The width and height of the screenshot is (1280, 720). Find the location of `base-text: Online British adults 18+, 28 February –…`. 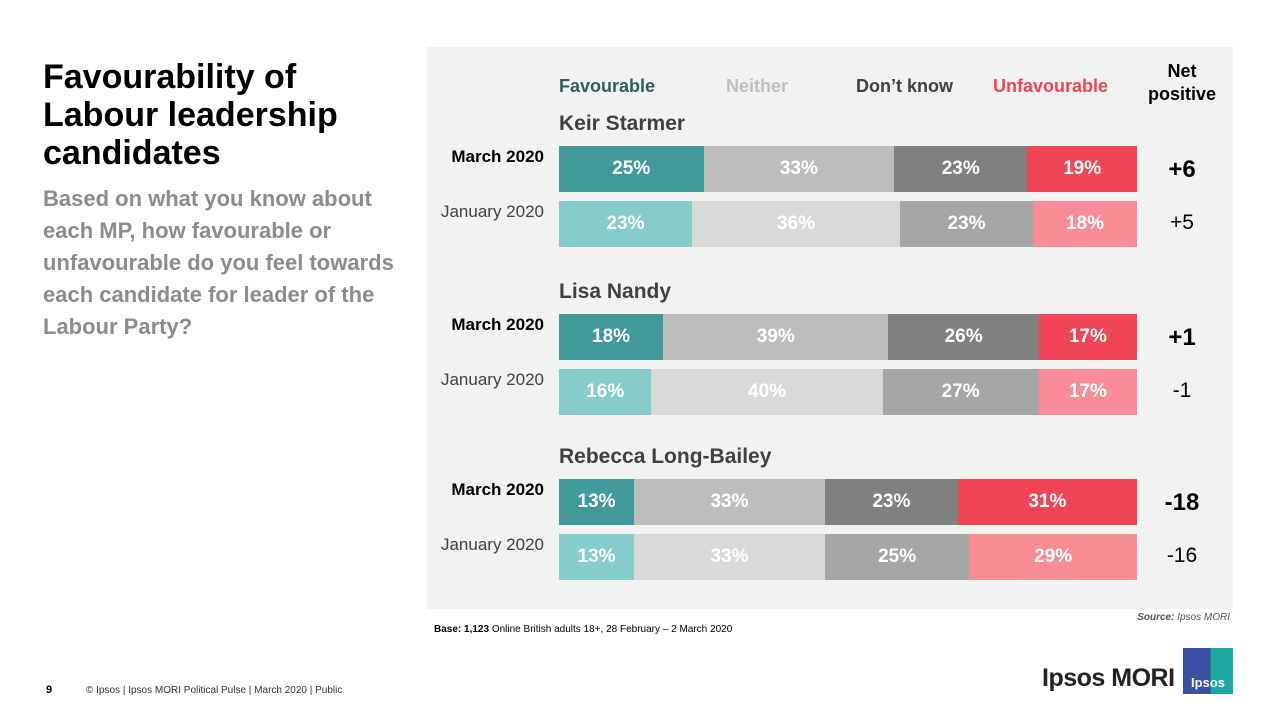

base-text: Online British adults 18+, 28 February –… is located at coordinates (611, 629).